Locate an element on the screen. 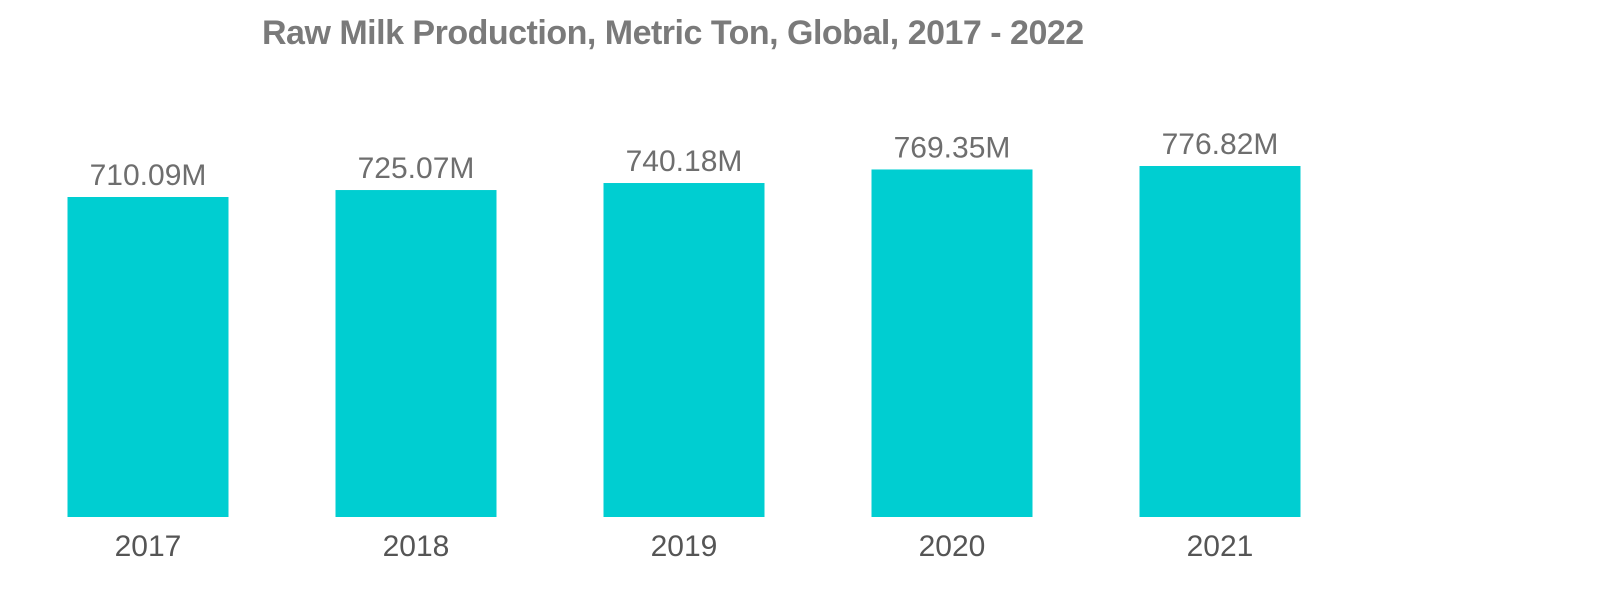 The height and width of the screenshot is (590, 1600). value-label-2021: 776.82M is located at coordinates (1220, 144).